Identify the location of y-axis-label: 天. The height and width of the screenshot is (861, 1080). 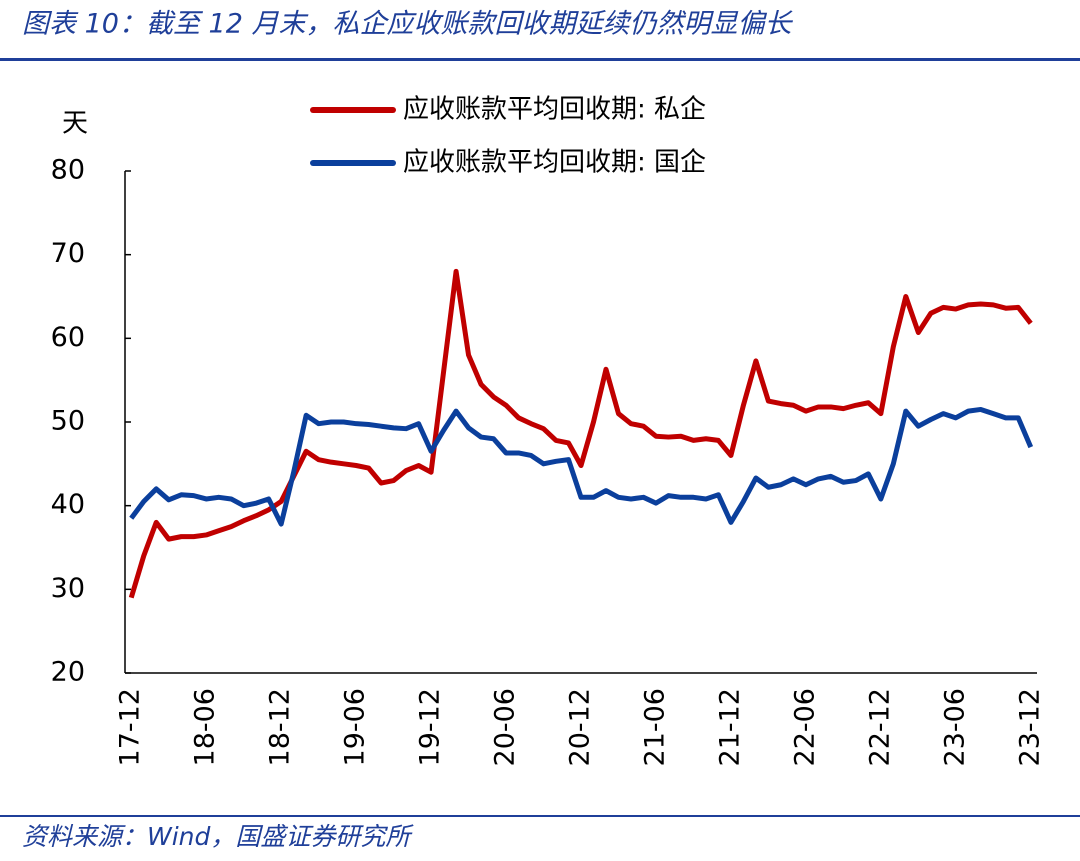
(75, 124).